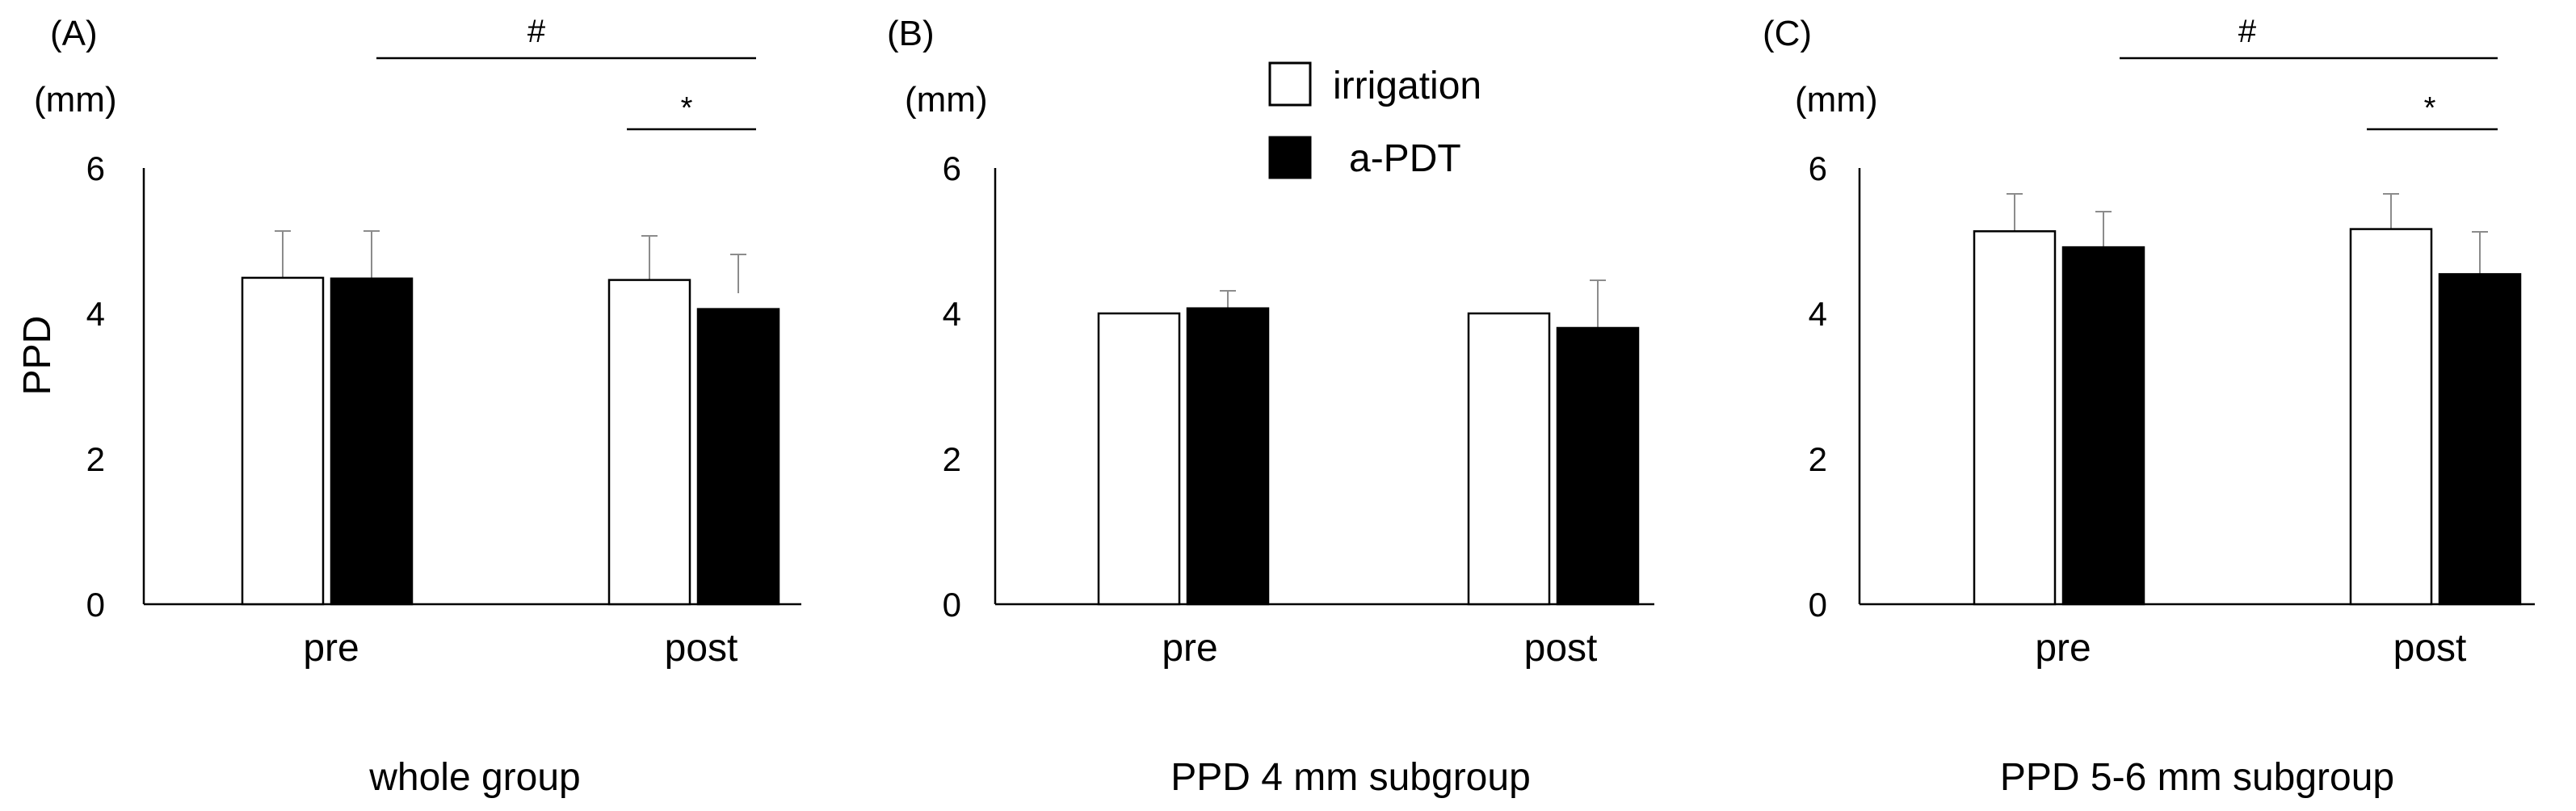  What do you see at coordinates (1290, 157) in the screenshot?
I see `legend-swatch-a-pdt` at bounding box center [1290, 157].